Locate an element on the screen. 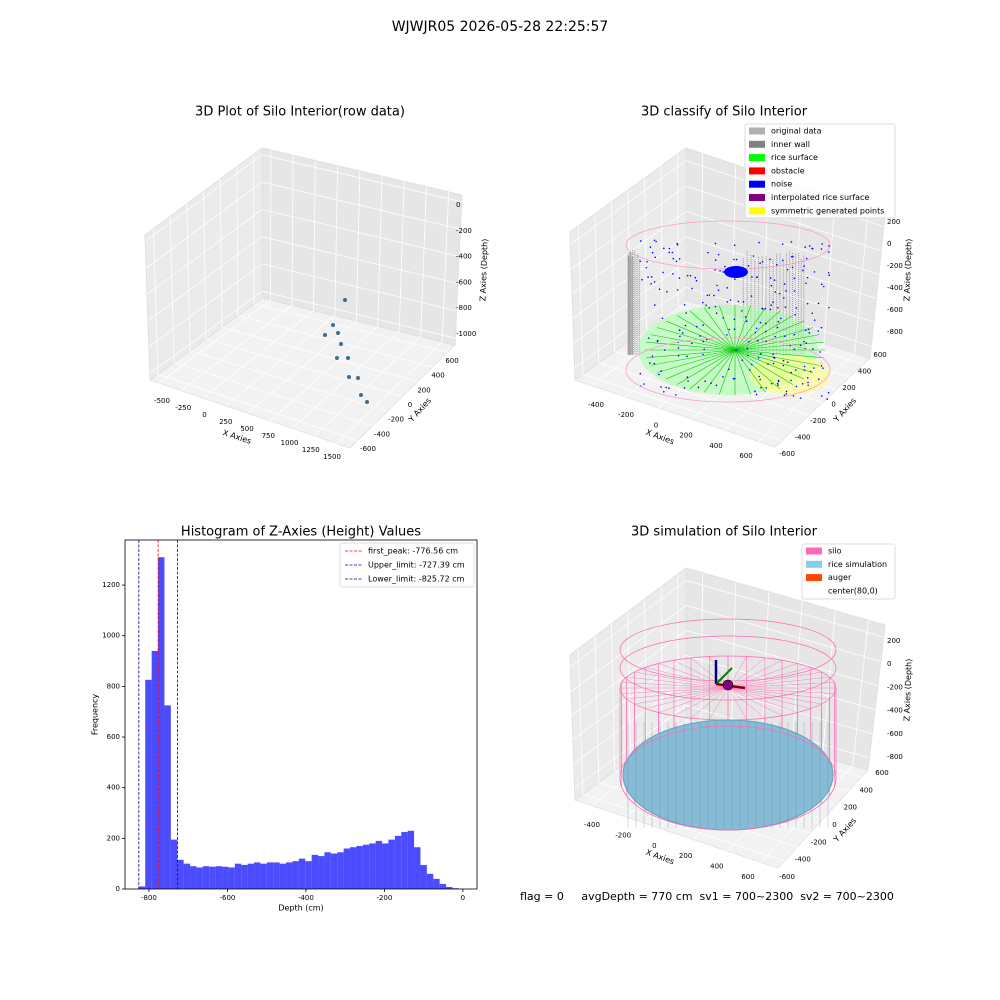  x-tick-label: 0 is located at coordinates (463, 898).